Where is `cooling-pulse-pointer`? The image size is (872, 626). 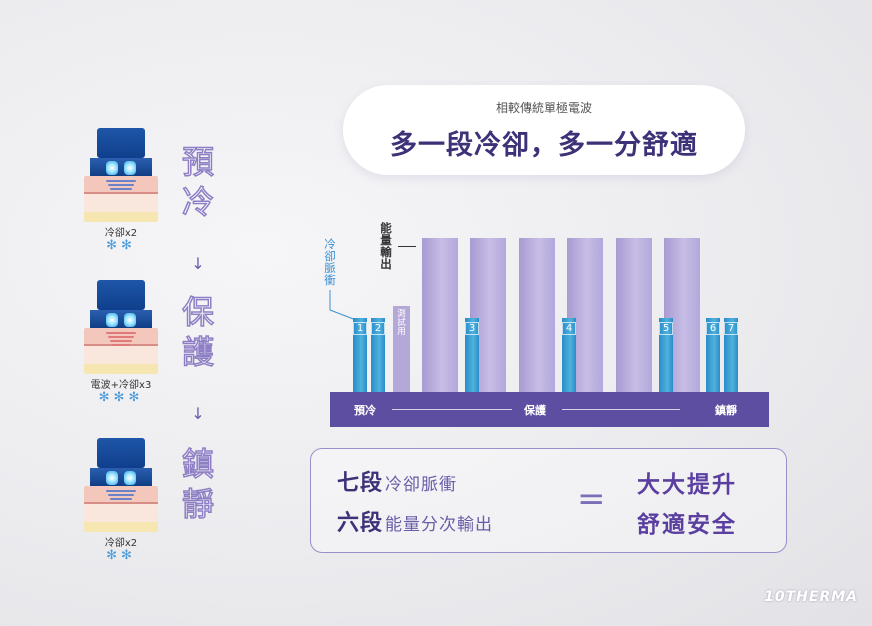
cooling-pulse-pointer is located at coordinates (343, 305).